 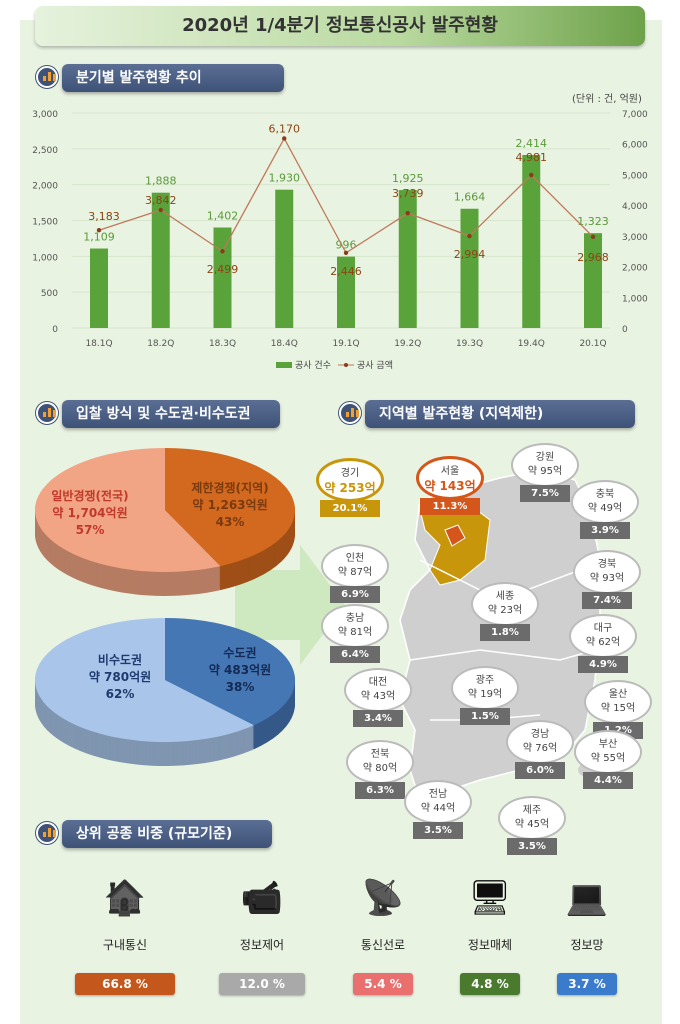 I want to click on region-pct-badge: 6.9%, so click(x=355, y=594).